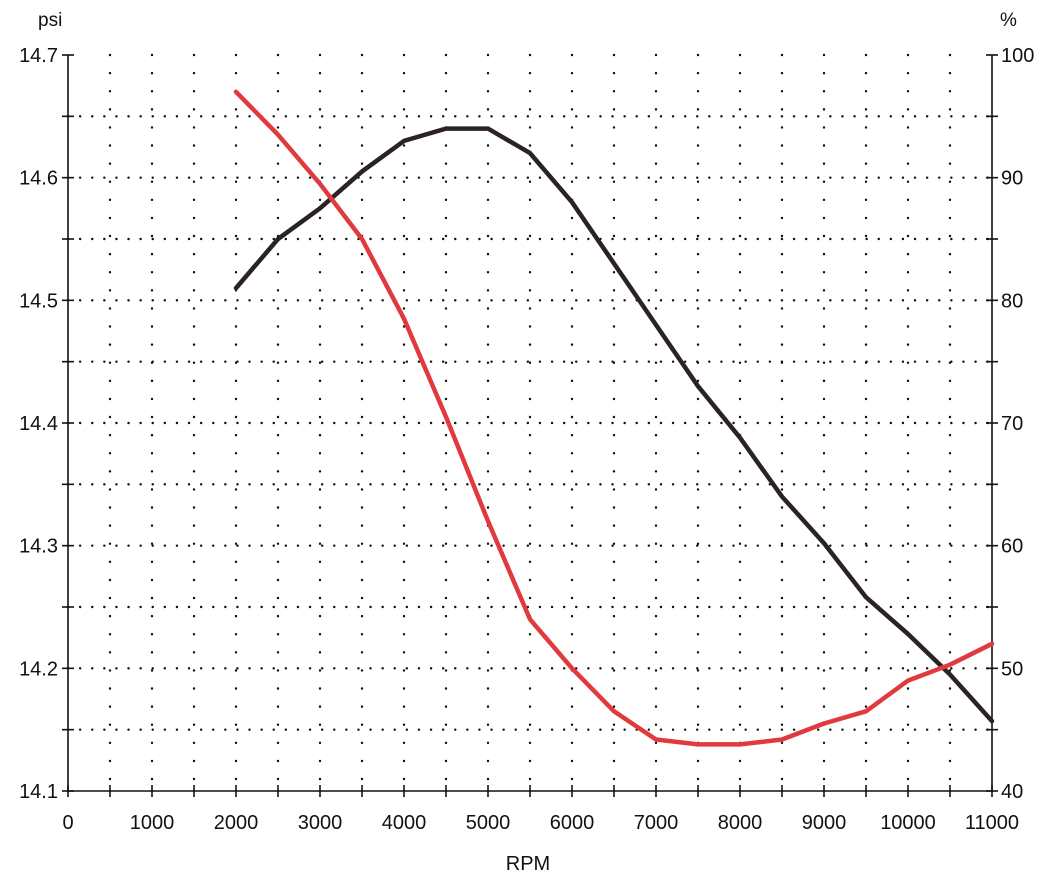 This screenshot has height=880, width=1053. I want to click on x-tick-label: 1000, so click(152, 823).